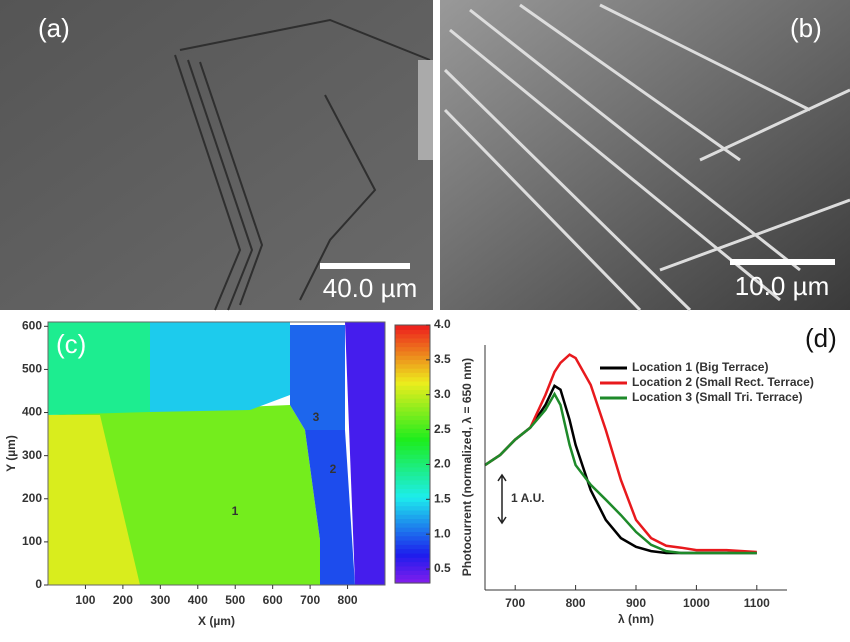 The width and height of the screenshot is (850, 642). I want to click on y-tick-label: 500, so click(32, 369).